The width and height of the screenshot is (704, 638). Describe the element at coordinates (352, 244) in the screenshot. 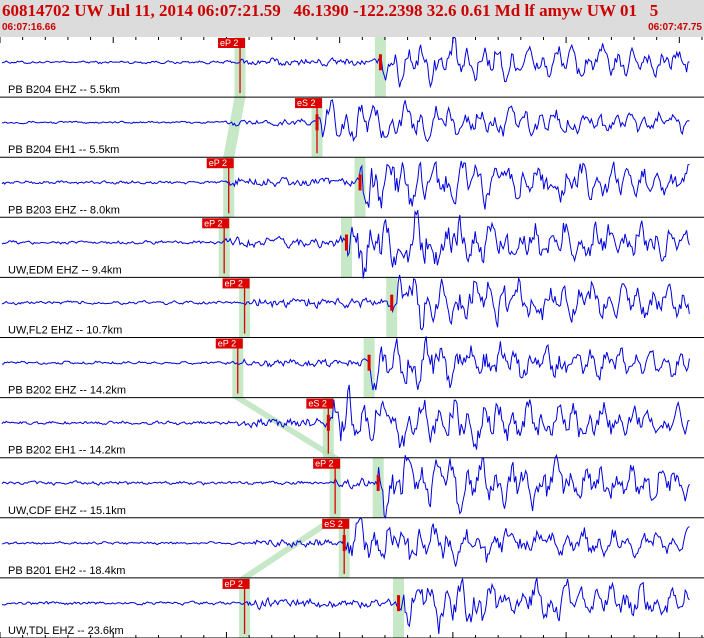

I see `trace-panel: eP 2 UW,EDM EHZ -- 9.4km` at that location.